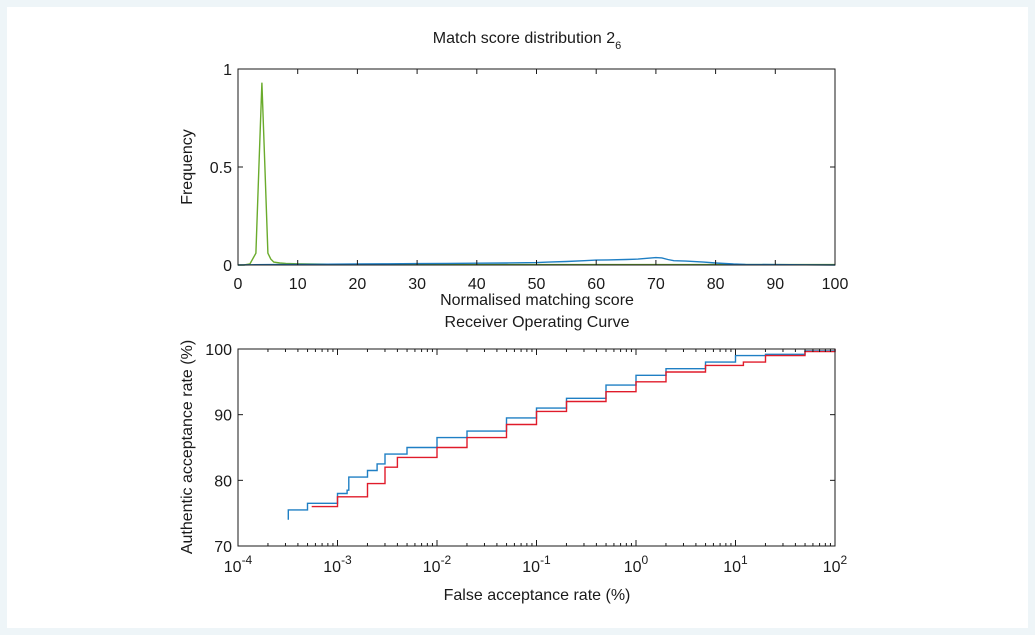  I want to click on x-tick-label: 10-3, so click(337, 564).